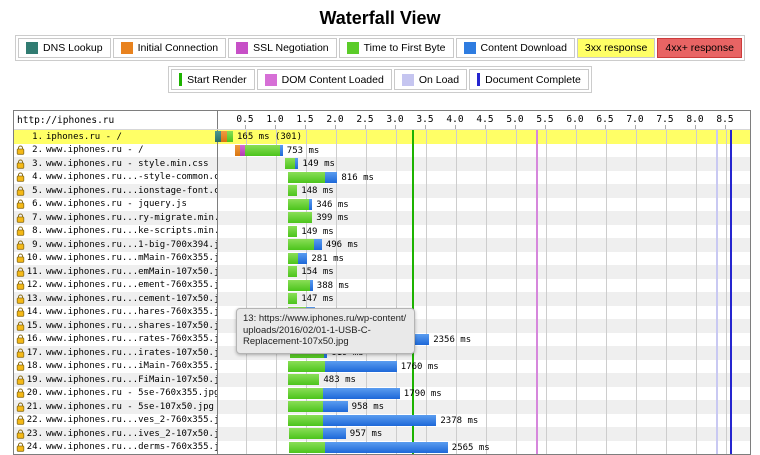 The width and height of the screenshot is (760, 455). I want to click on page-url-header: http://iphones.ru, so click(116, 120).